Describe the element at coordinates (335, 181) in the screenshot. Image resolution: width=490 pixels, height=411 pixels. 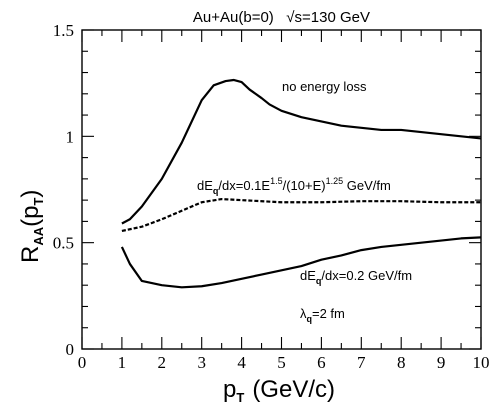
I see `dedx1-exp2: 1.25` at that location.